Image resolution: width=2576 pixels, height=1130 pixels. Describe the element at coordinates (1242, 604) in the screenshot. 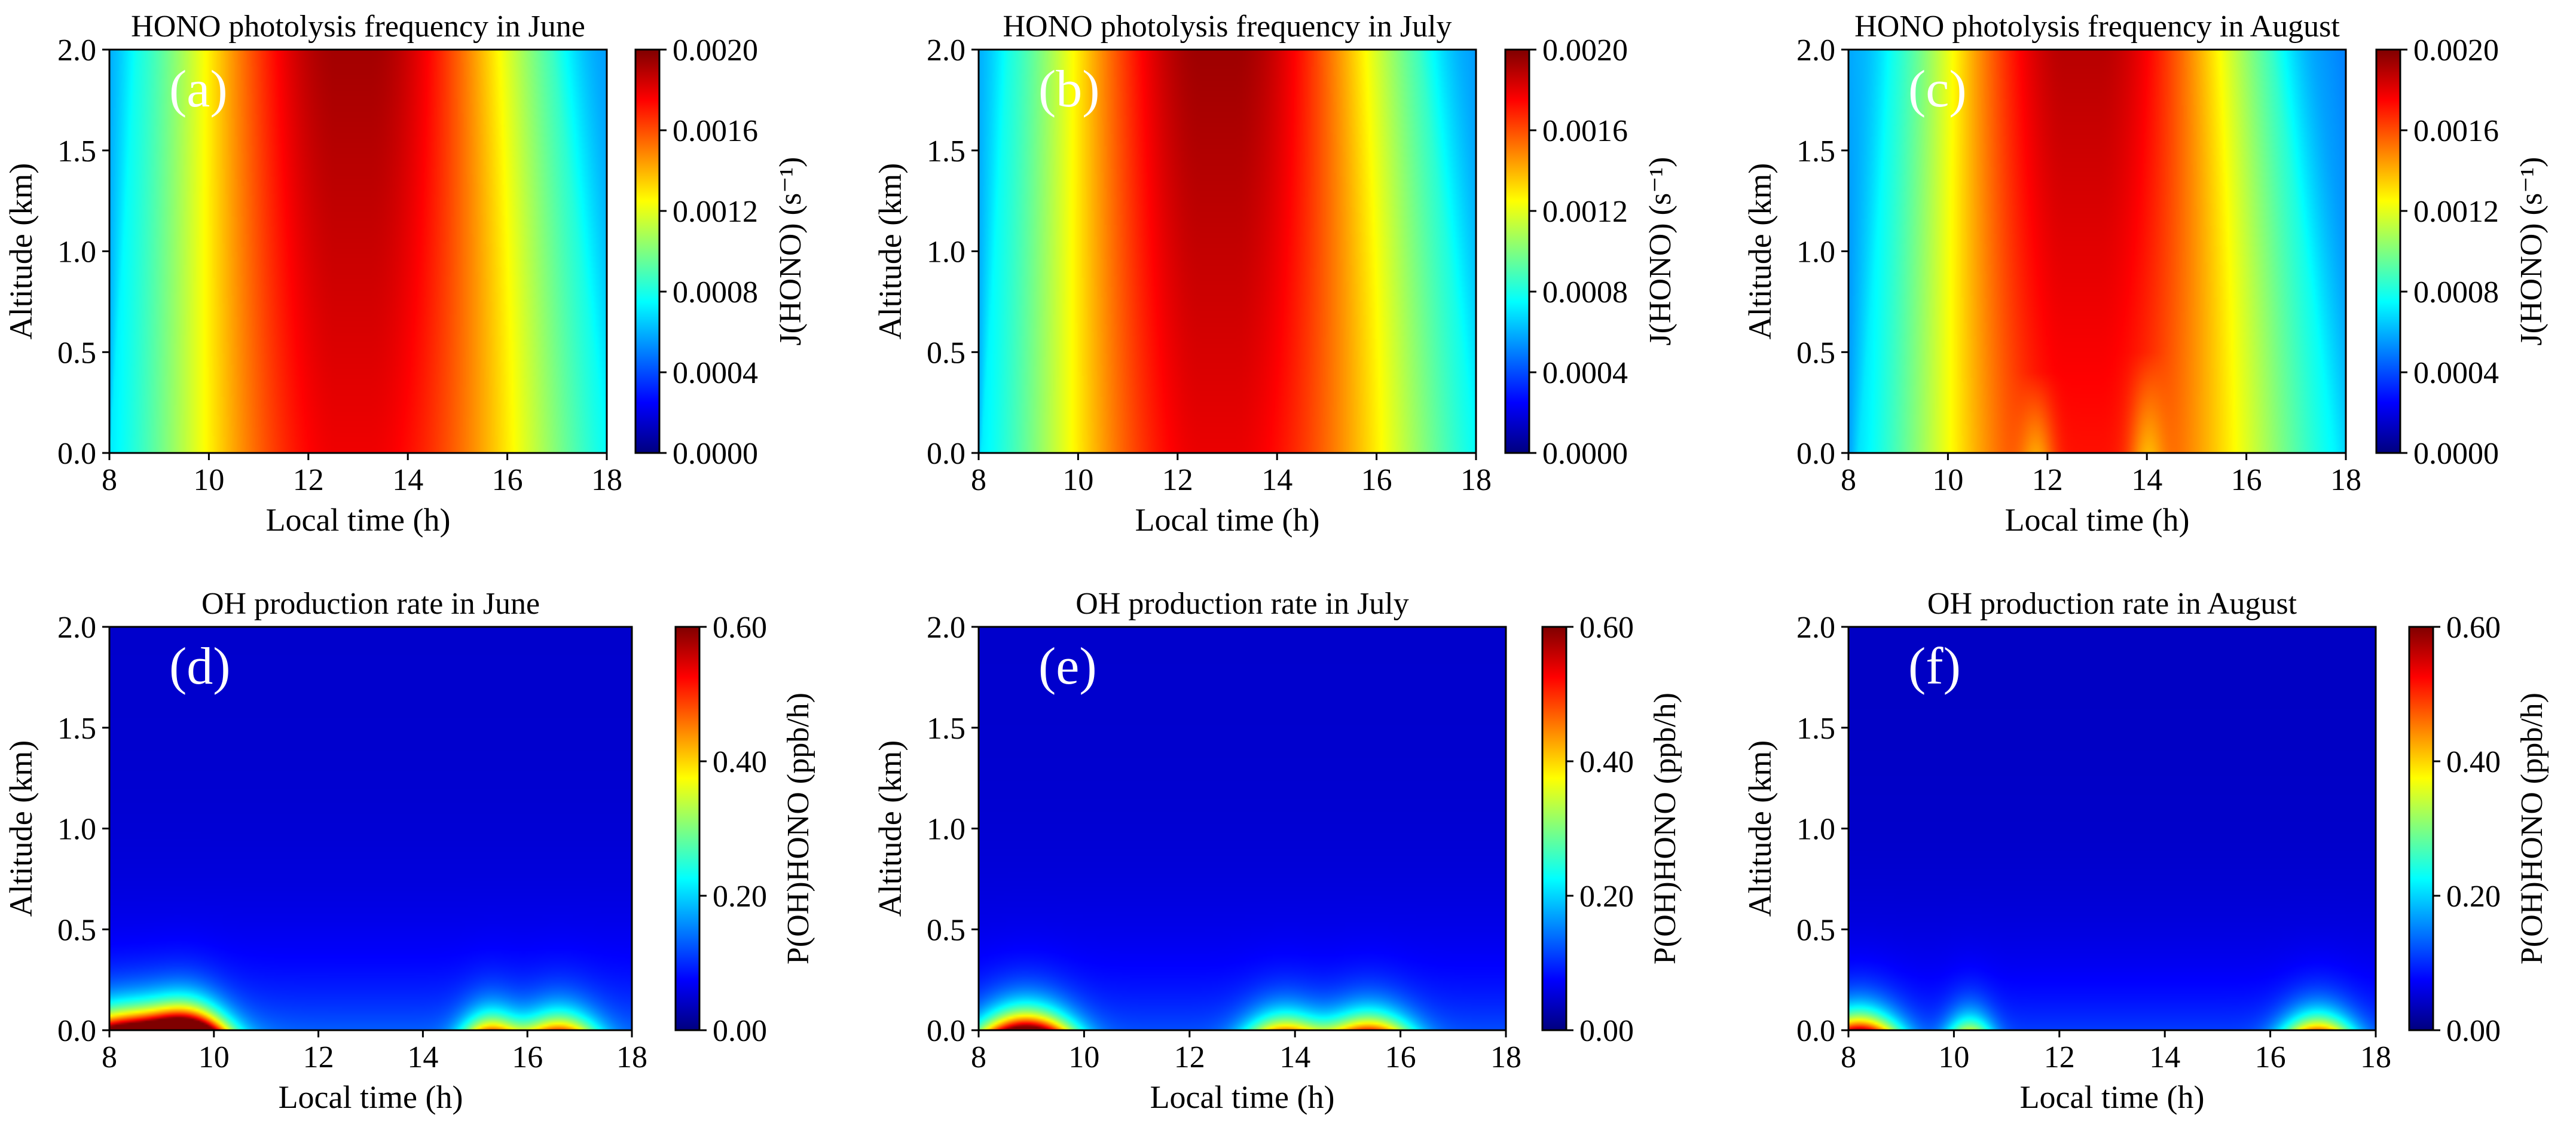

I see `chart-title: OH production rate in July` at that location.